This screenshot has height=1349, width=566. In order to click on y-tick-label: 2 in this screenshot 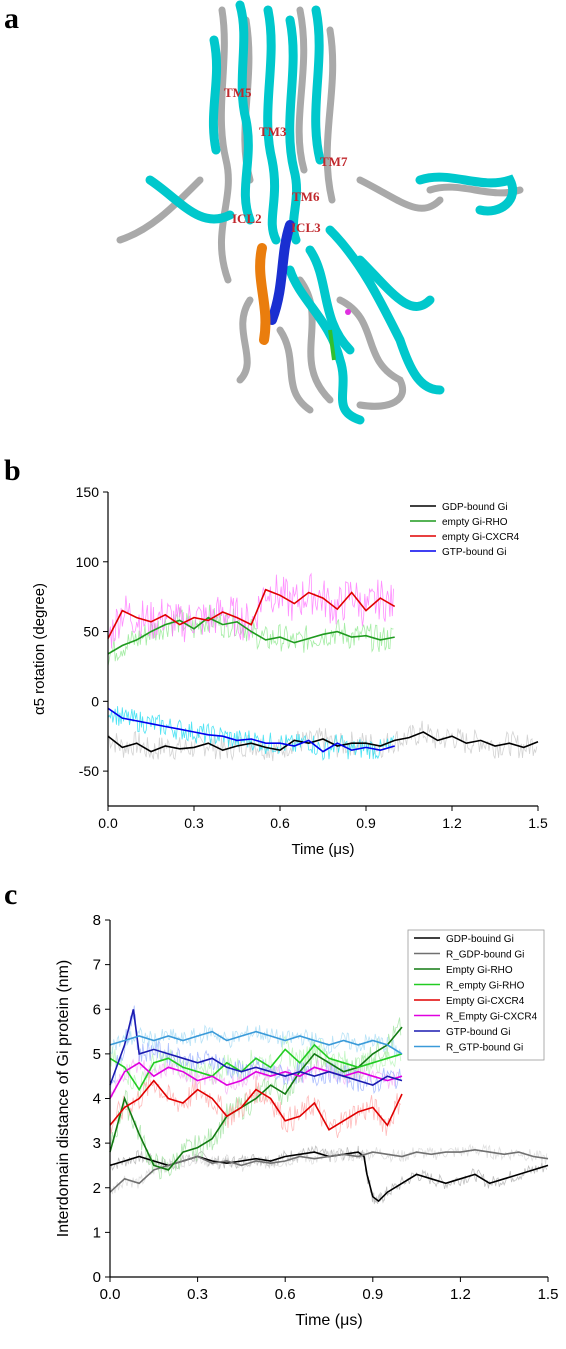, I will do `click(97, 1188)`.